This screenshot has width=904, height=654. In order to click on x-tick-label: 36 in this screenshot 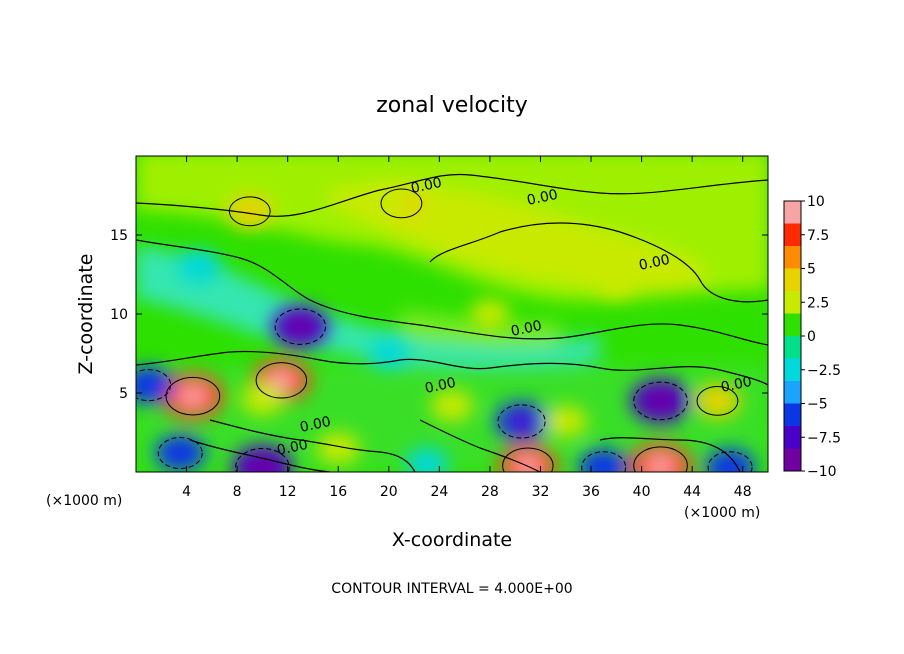, I will do `click(591, 492)`.